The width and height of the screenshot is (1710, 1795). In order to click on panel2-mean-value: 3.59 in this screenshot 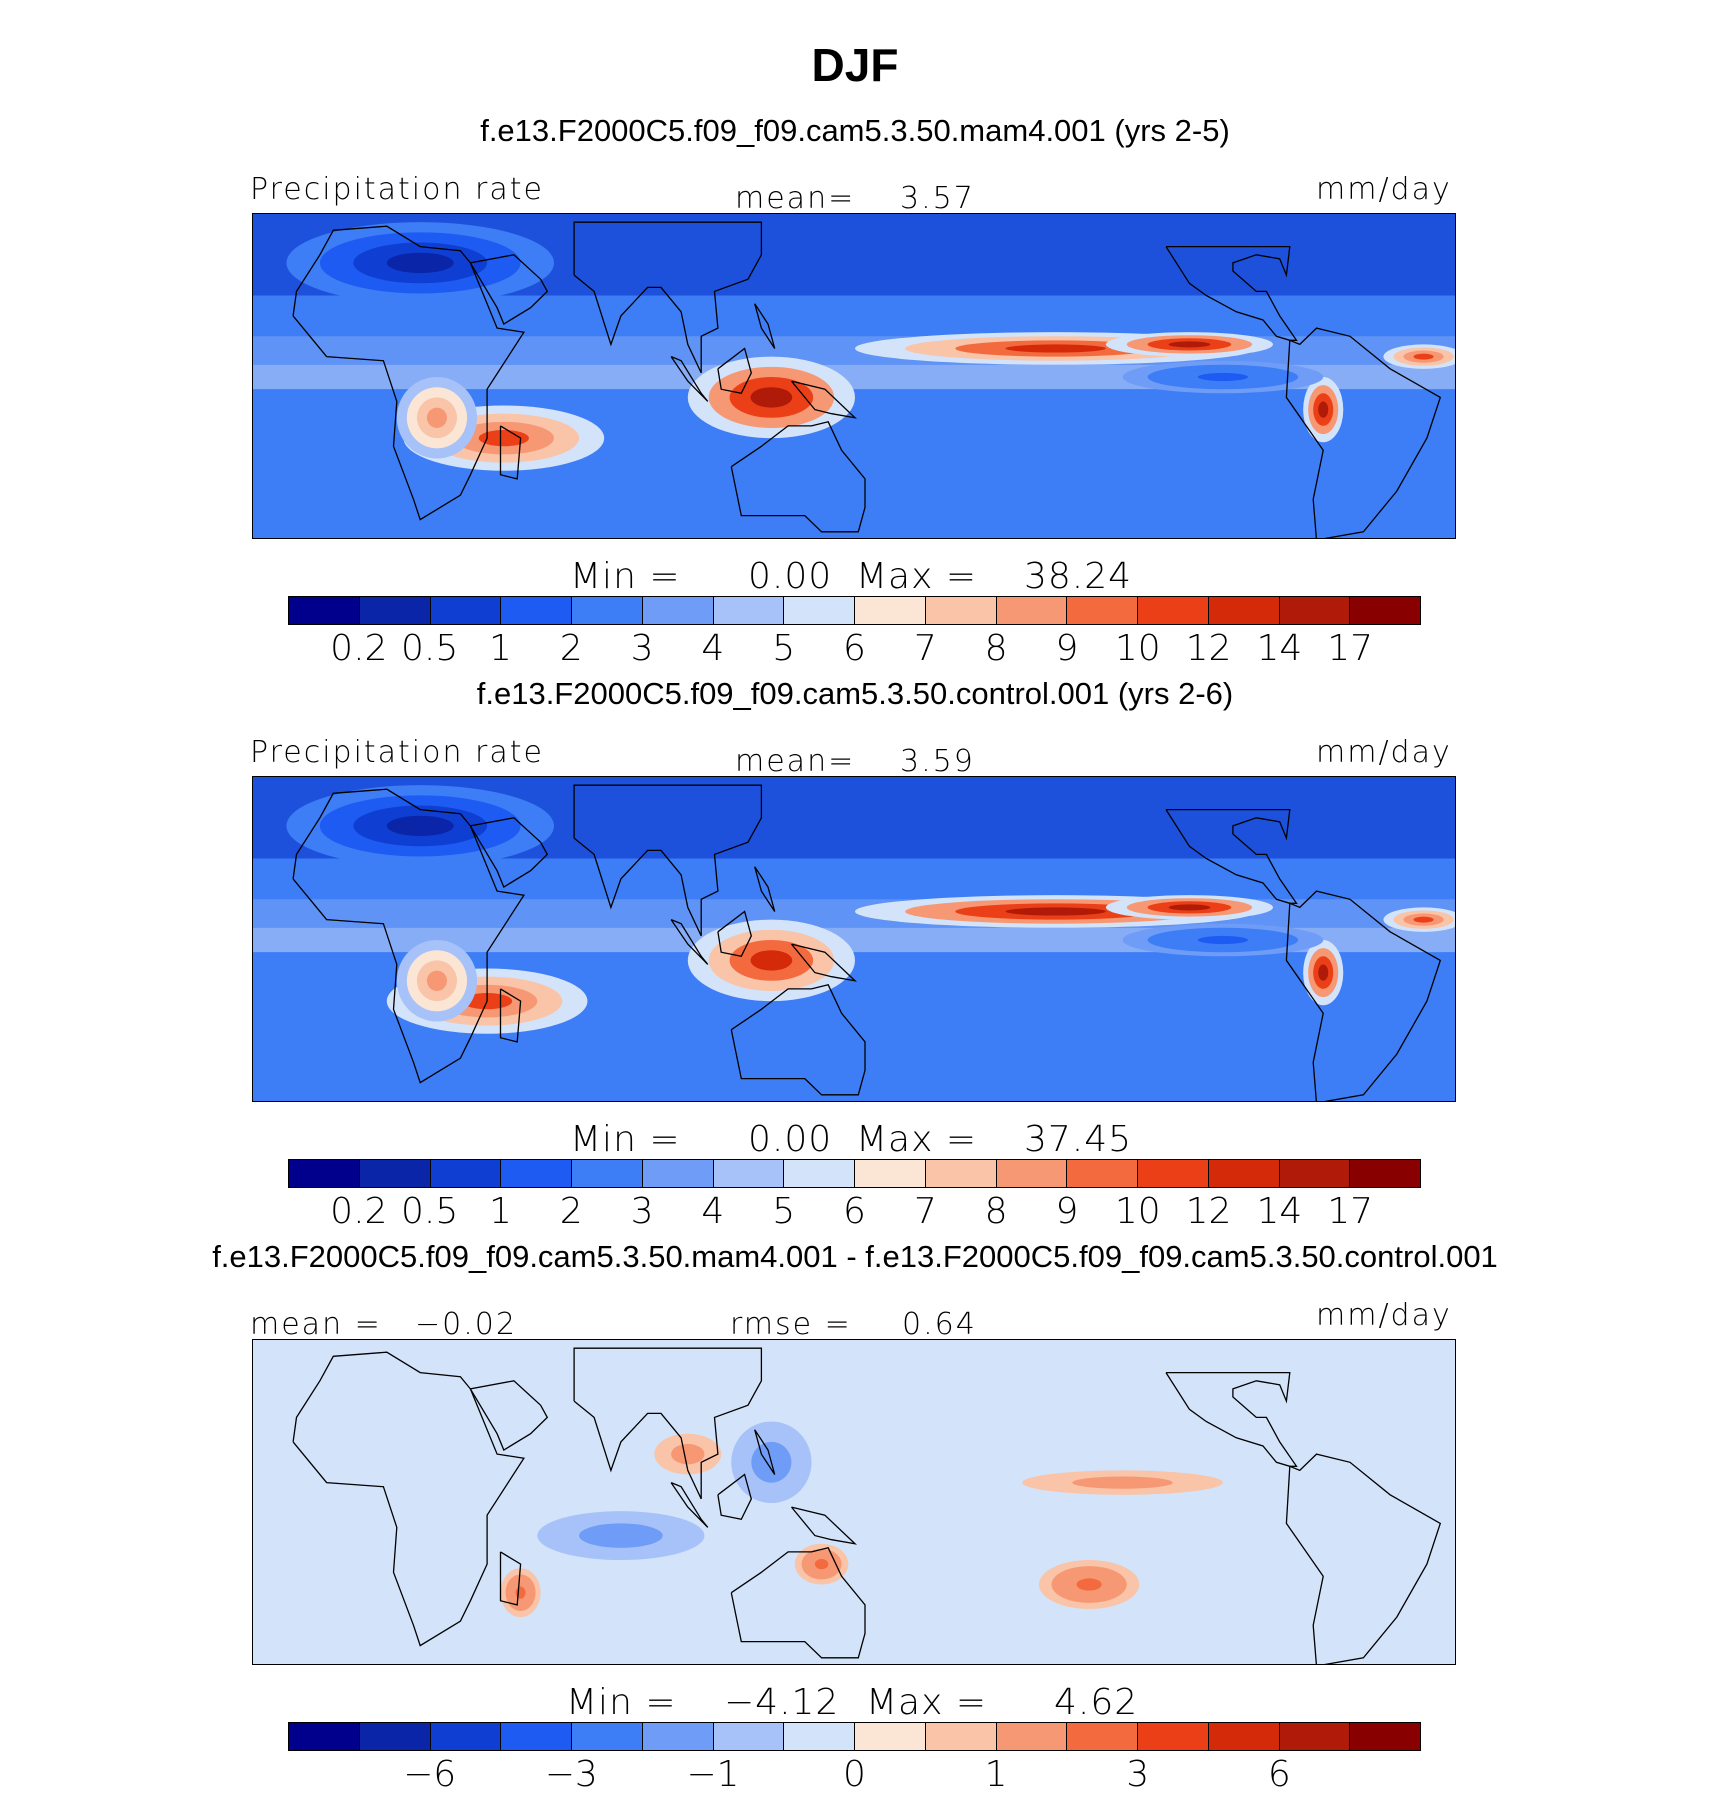, I will do `click(937, 761)`.